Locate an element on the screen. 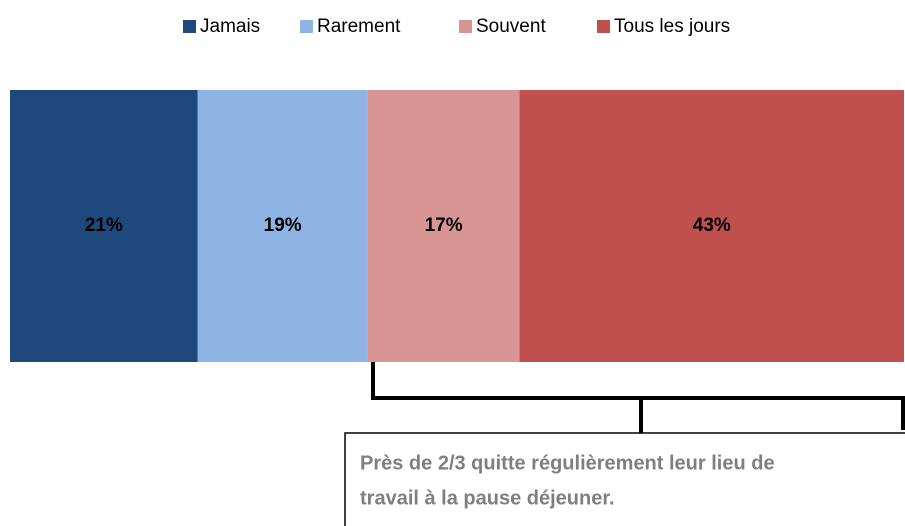 The height and width of the screenshot is (526, 905). value-label: 19% is located at coordinates (283, 225).